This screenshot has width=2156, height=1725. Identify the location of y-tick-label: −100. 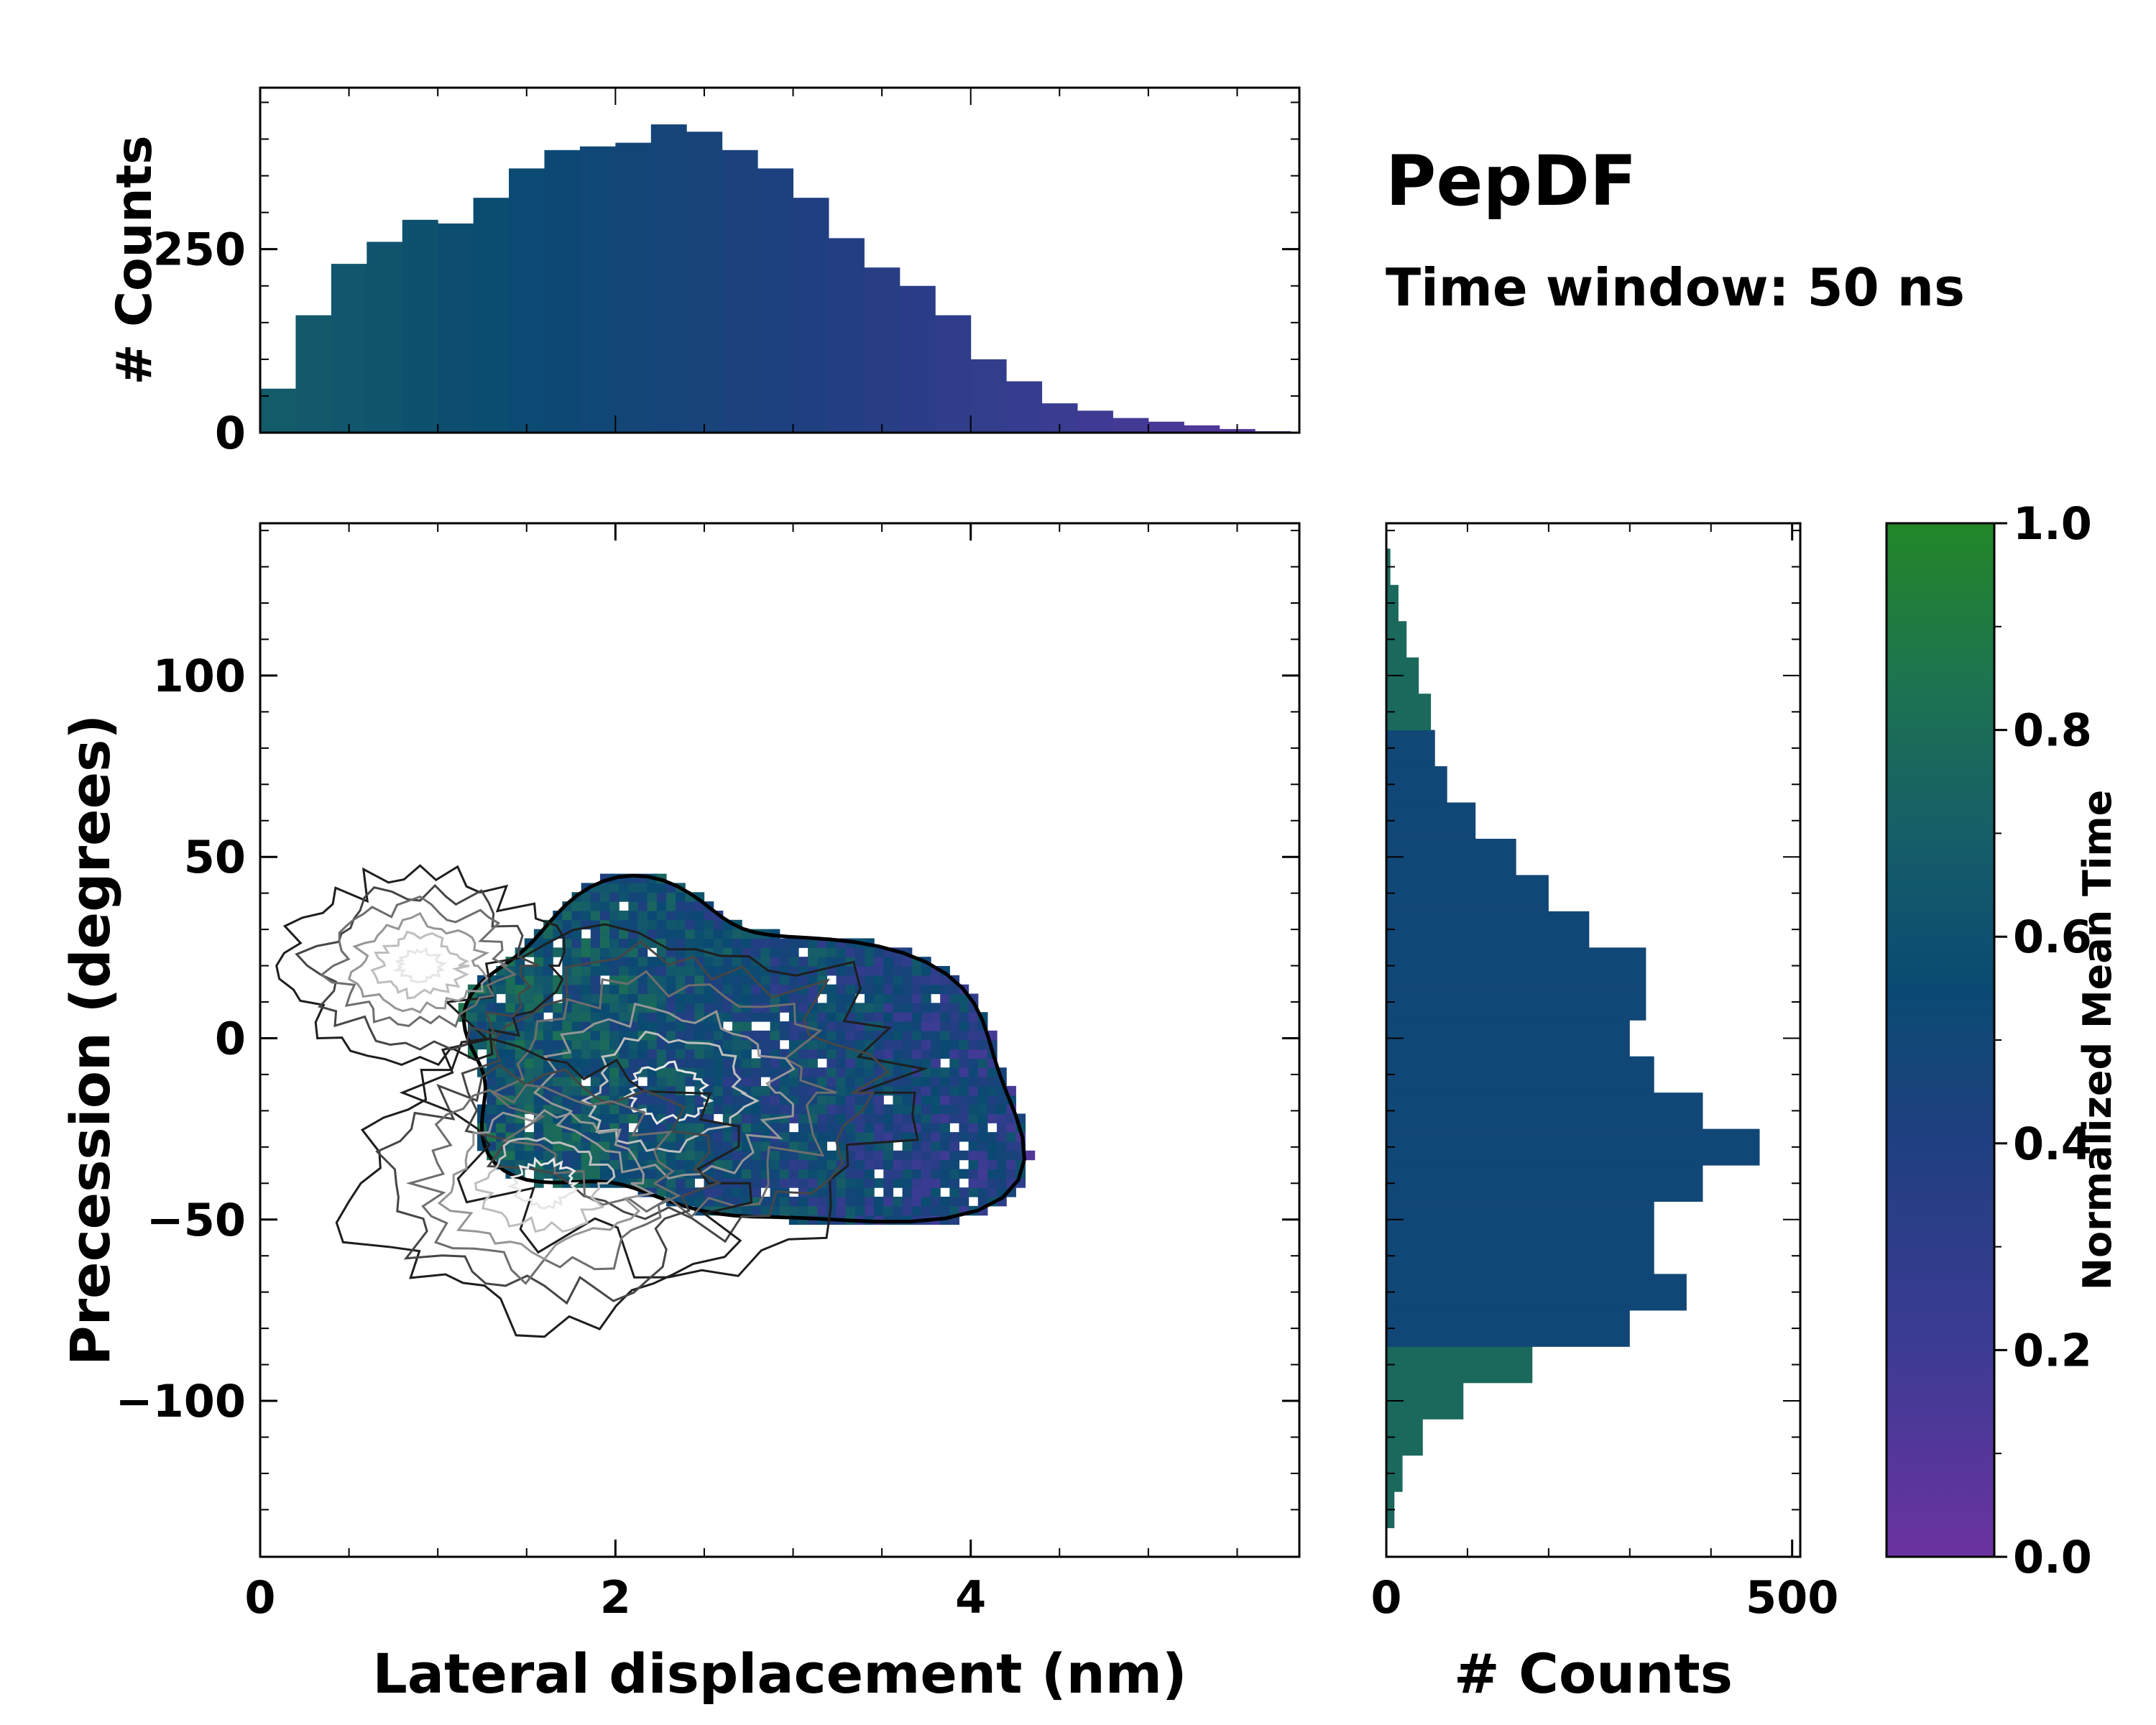
(181, 1401).